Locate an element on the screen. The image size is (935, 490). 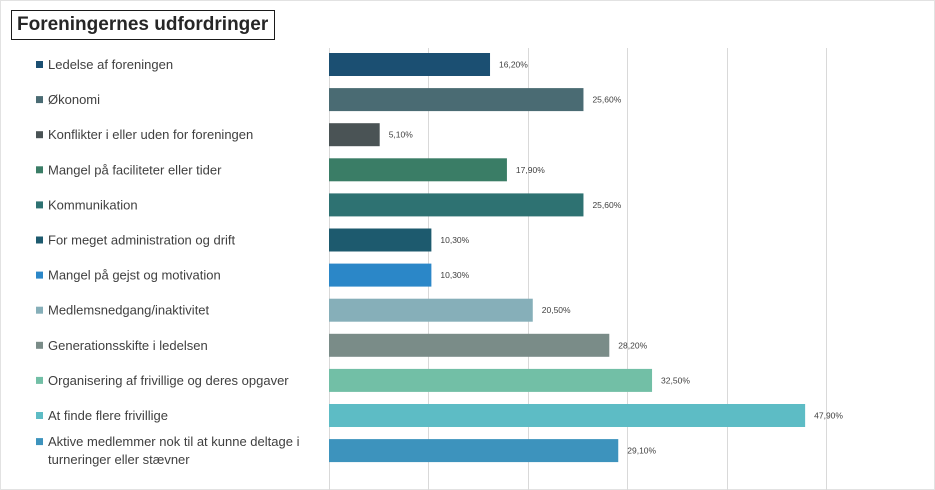
value-label: 16,20% is located at coordinates (513, 65).